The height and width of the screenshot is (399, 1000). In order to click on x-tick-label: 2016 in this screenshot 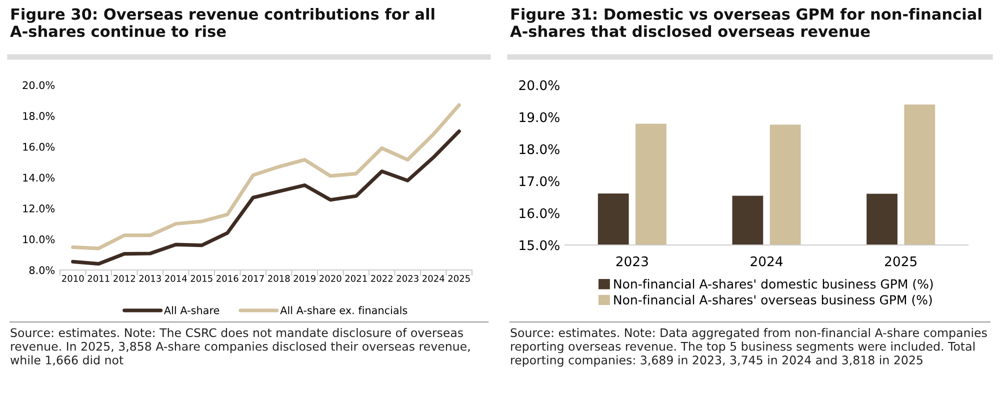, I will do `click(227, 278)`.